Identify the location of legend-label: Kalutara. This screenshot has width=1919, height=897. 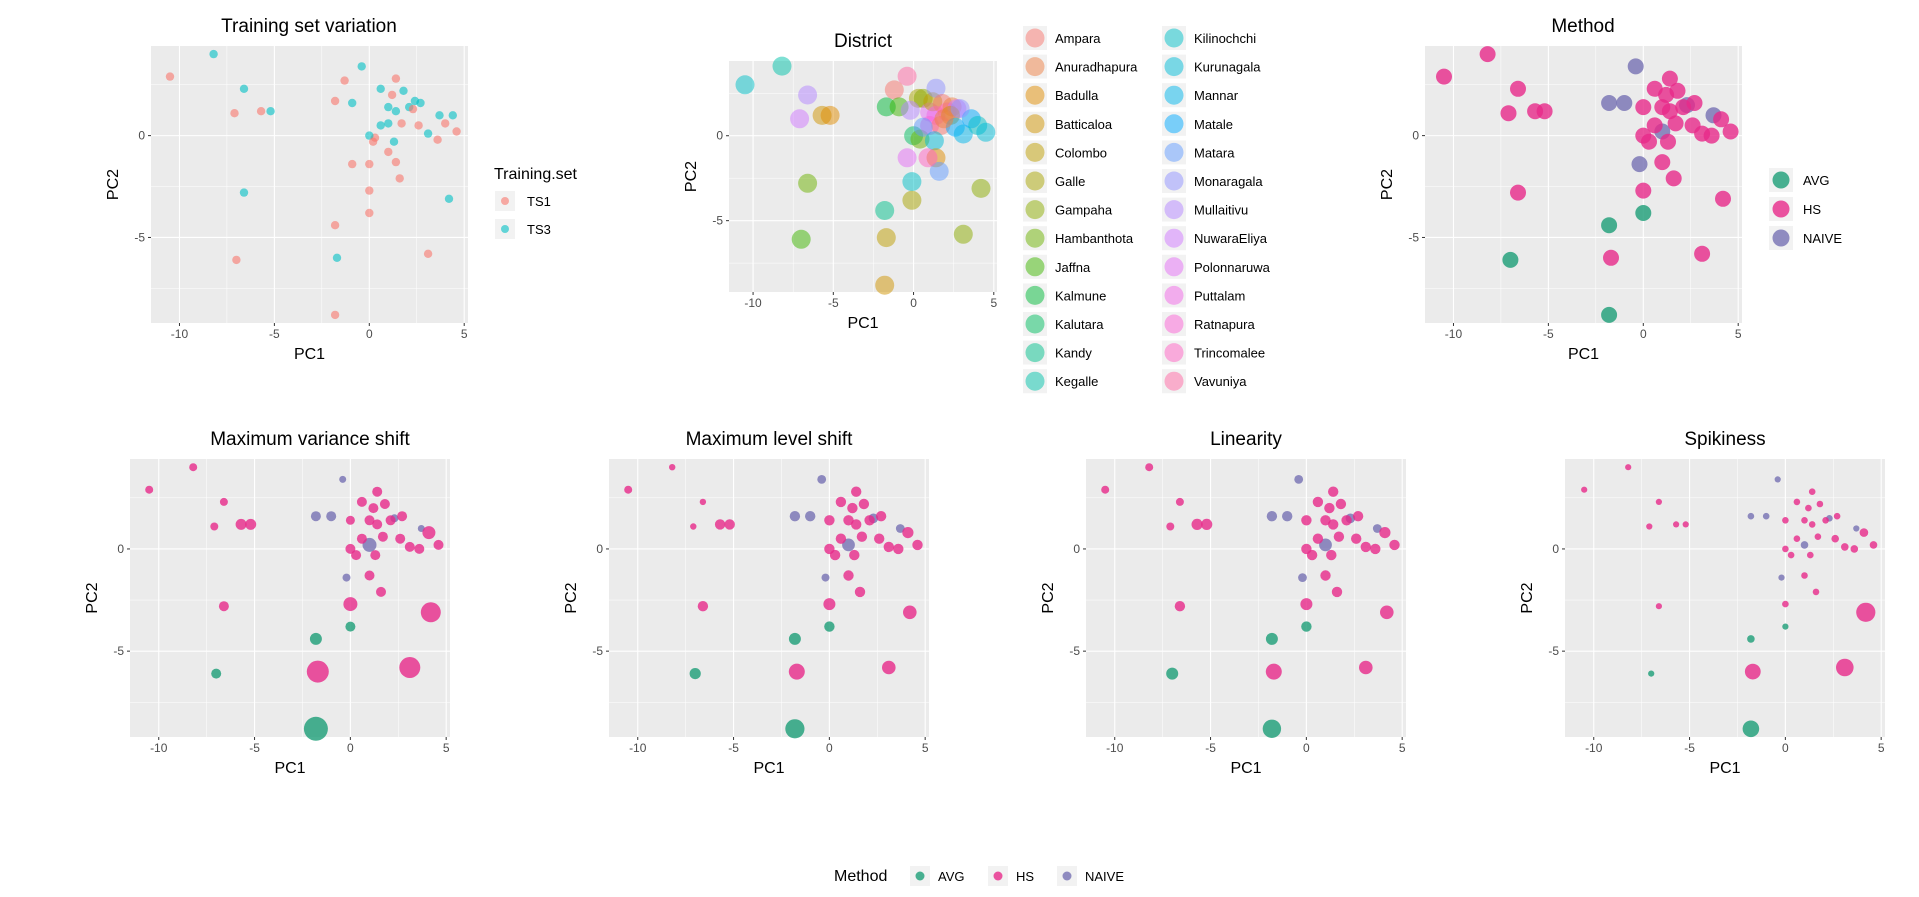
(1079, 324).